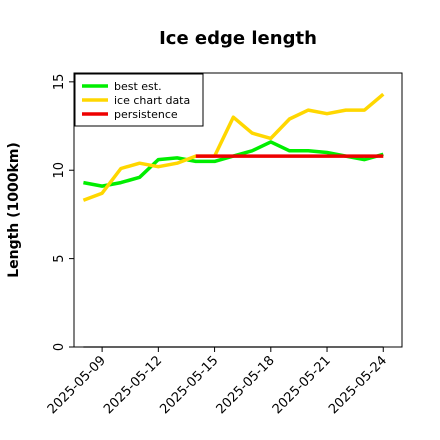 The height and width of the screenshot is (440, 440). I want to click on x-tick-label: 2025-05-21, so click(302, 385).